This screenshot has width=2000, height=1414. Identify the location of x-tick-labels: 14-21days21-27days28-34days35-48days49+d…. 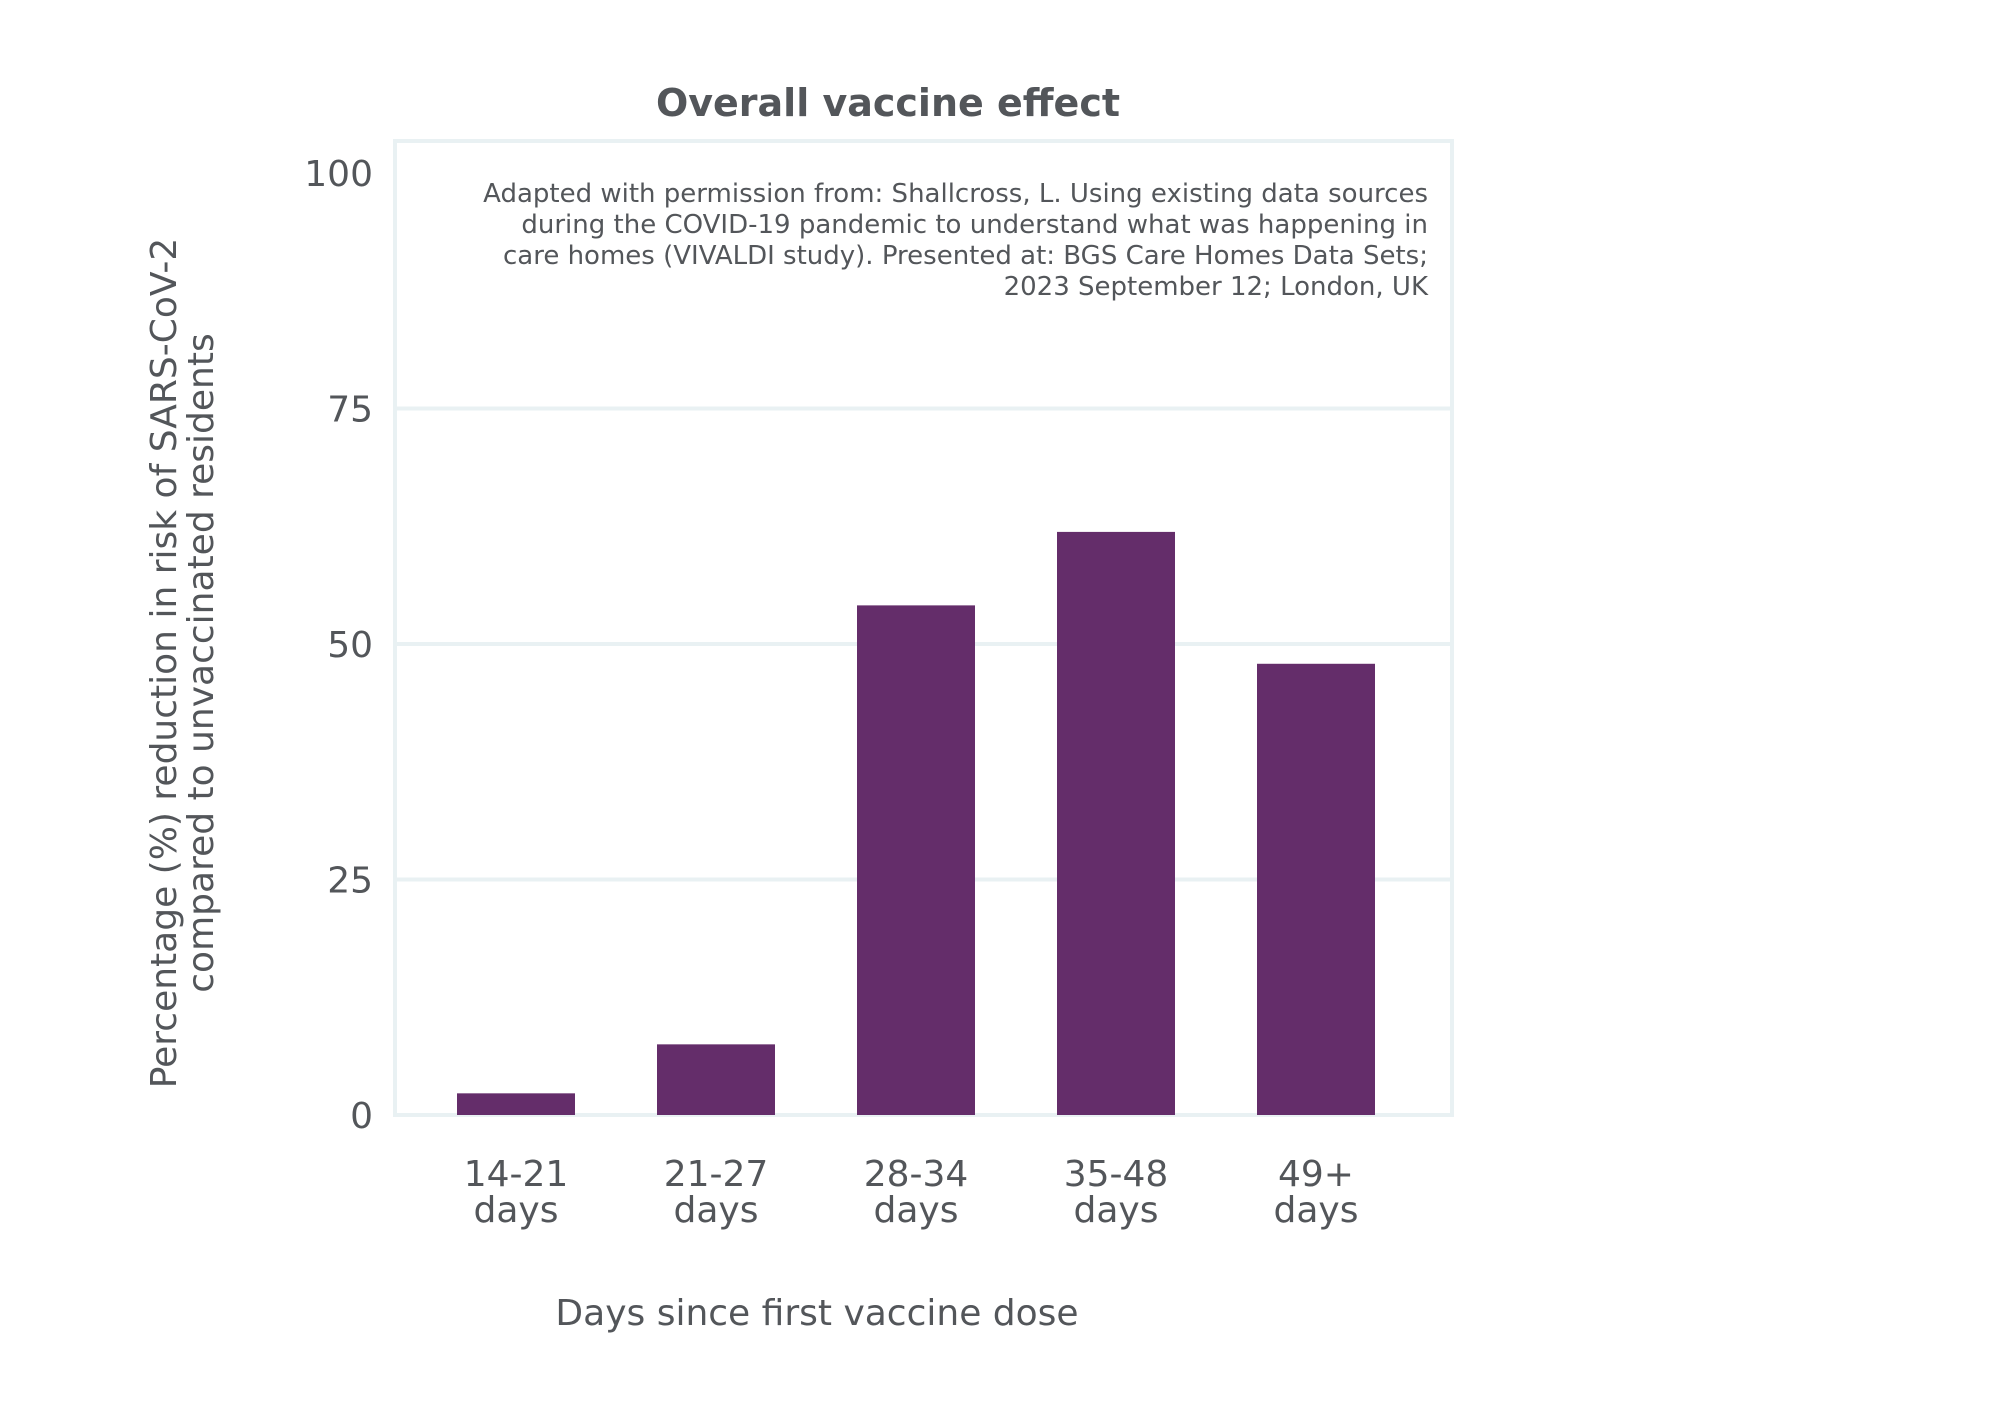
(911, 1192).